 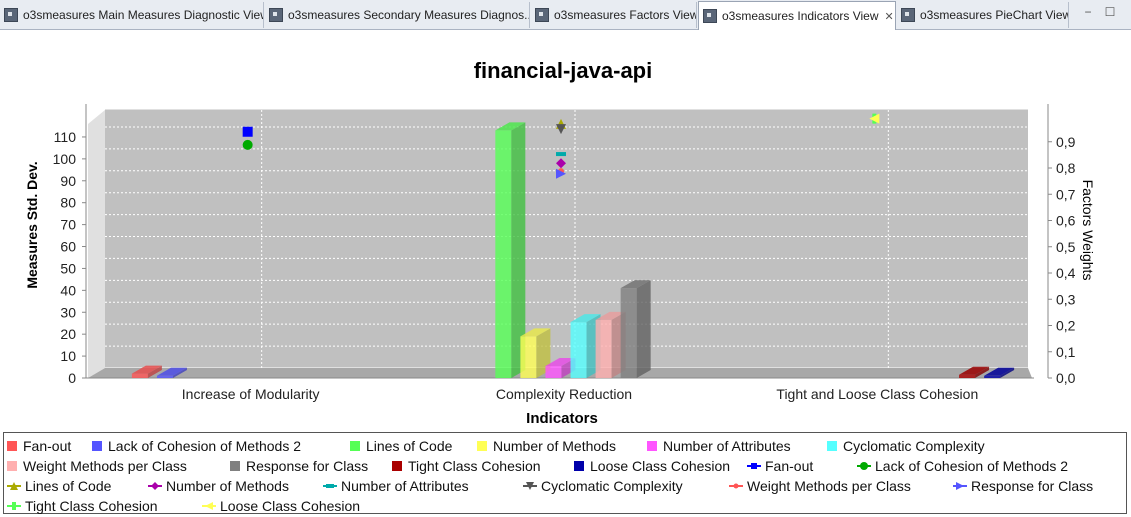 I want to click on legend-item: Number of Methods, so click(x=218, y=486).